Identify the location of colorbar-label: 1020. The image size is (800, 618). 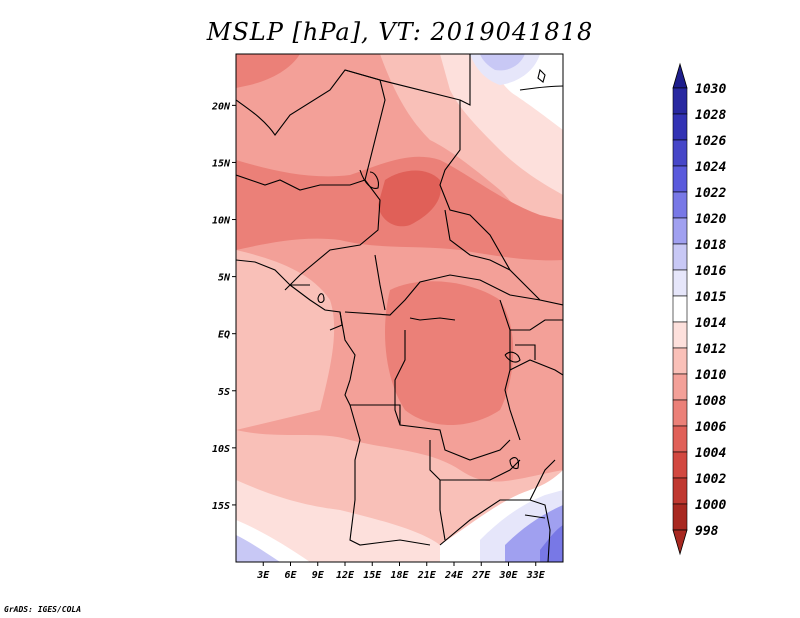
(710, 219).